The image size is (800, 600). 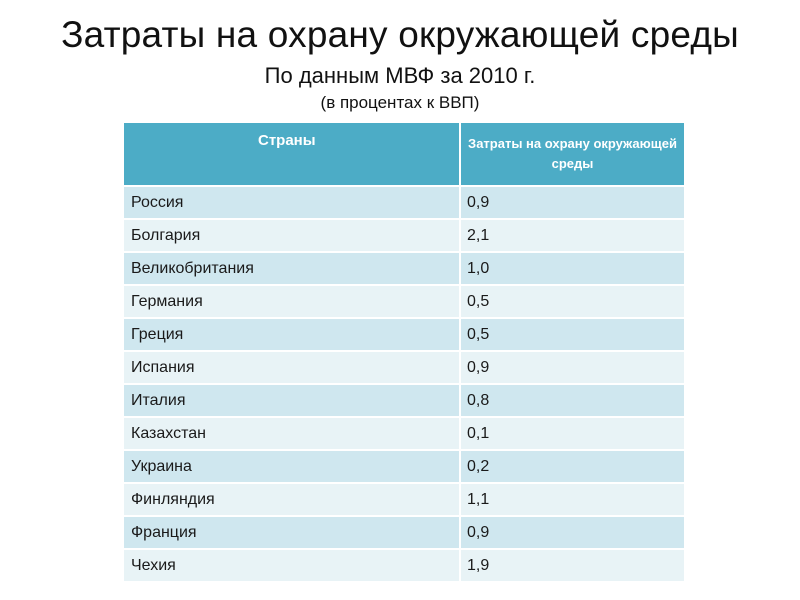 What do you see at coordinates (400, 34) in the screenshot?
I see `page-title: Затраты на охрану окружающей среды` at bounding box center [400, 34].